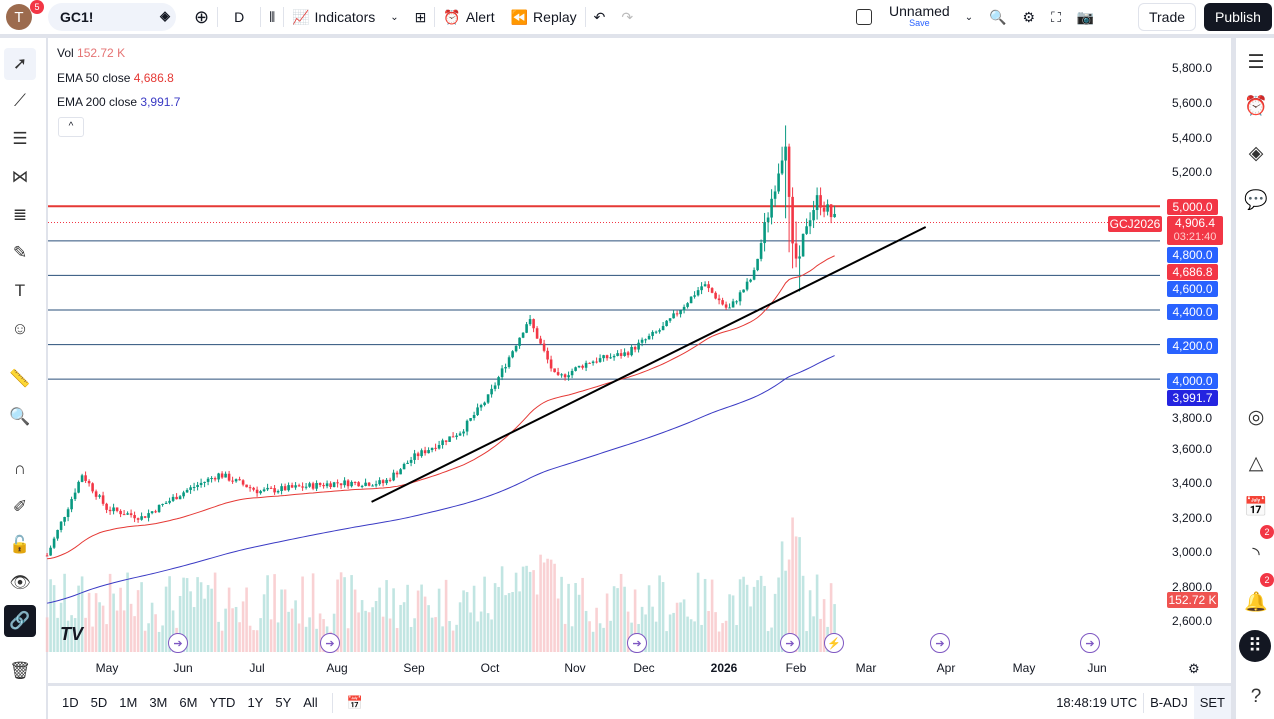 Image resolution: width=1274 pixels, height=719 pixels. Describe the element at coordinates (20, 177) in the screenshot. I see `pattern-tool: ⋈` at that location.